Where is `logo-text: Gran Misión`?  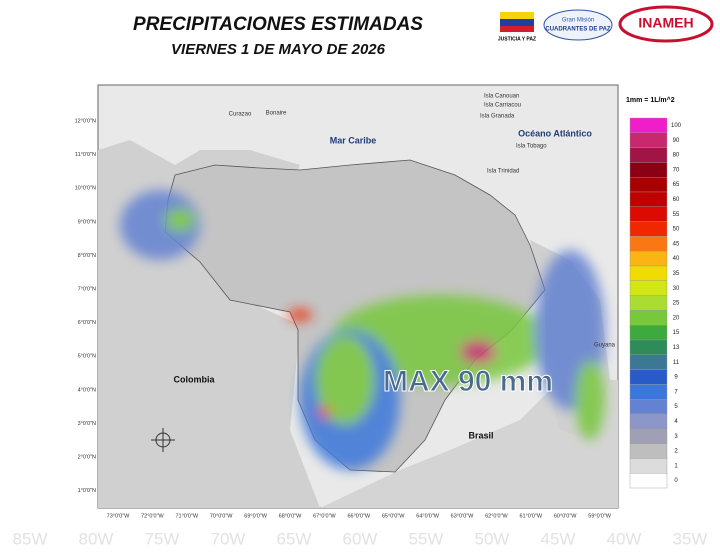 logo-text: Gran Misión is located at coordinates (578, 21).